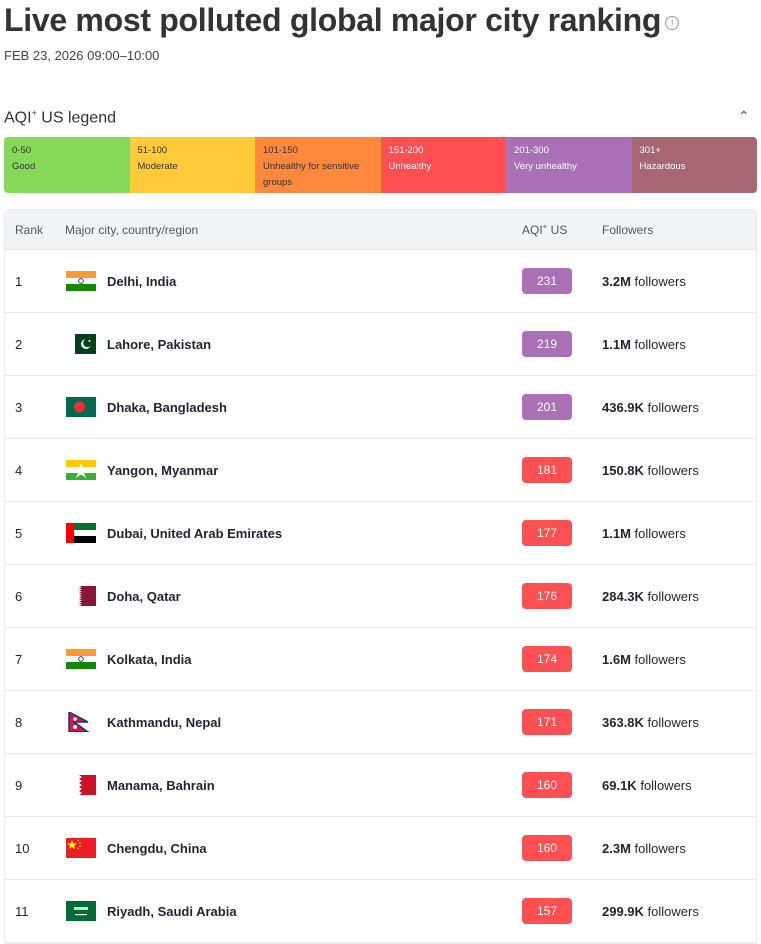 This screenshot has width=761, height=944. I want to click on followers: 363.8K followers, so click(650, 722).